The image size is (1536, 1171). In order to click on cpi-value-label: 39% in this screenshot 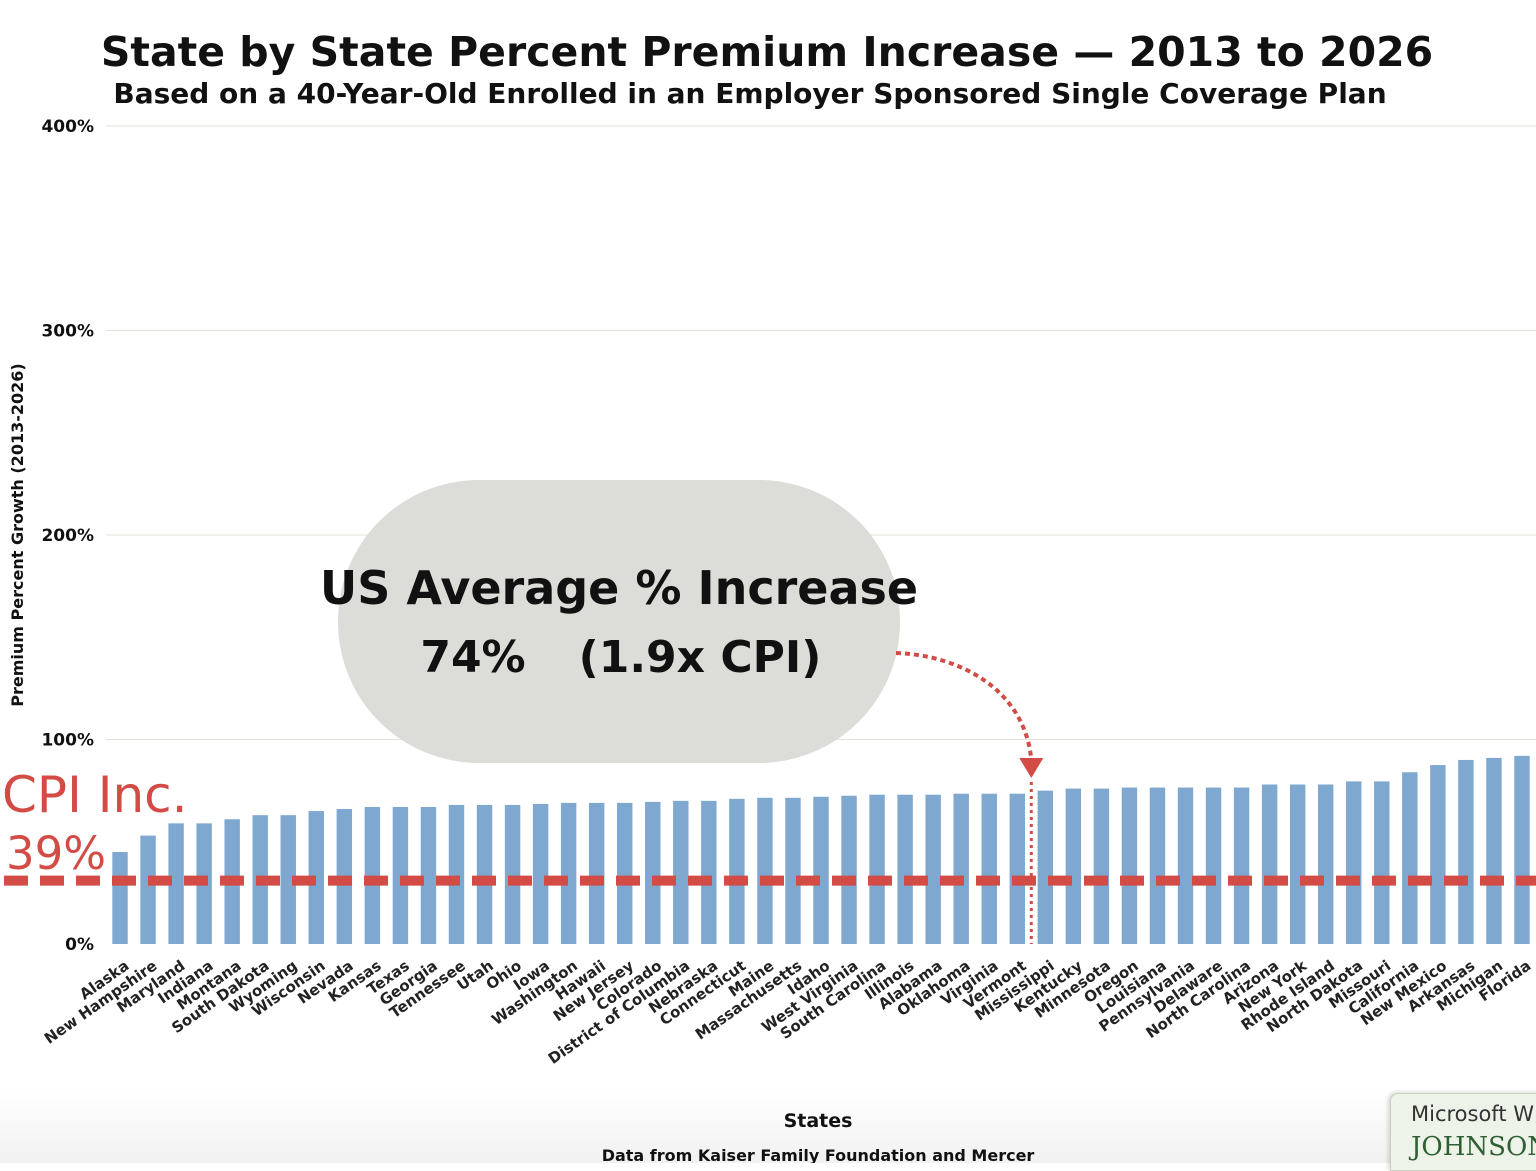, I will do `click(56, 853)`.